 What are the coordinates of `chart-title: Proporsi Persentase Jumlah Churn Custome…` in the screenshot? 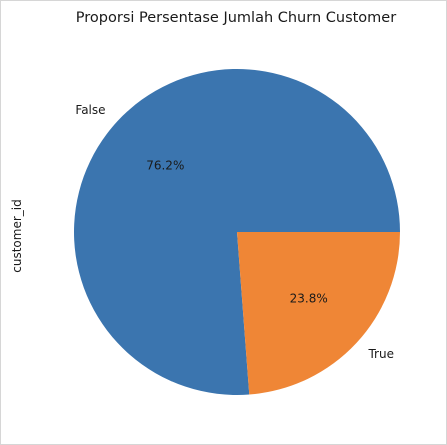 It's located at (236, 18).